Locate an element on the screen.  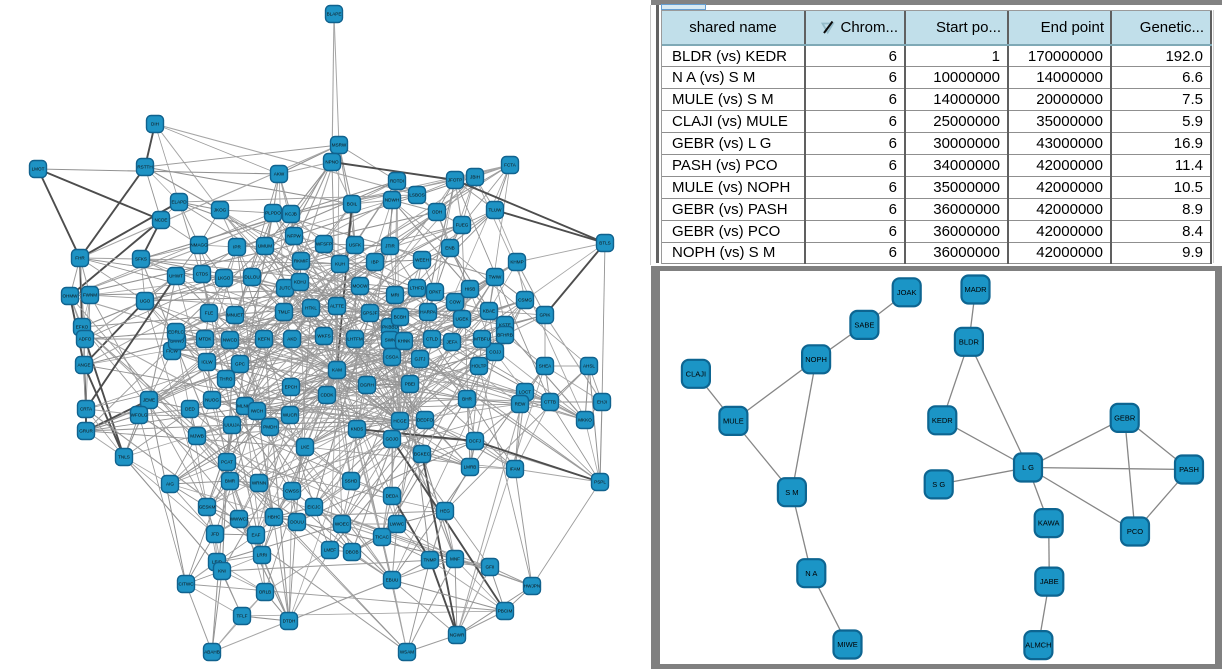
svg-text: HCGE is located at coordinates (399, 421).